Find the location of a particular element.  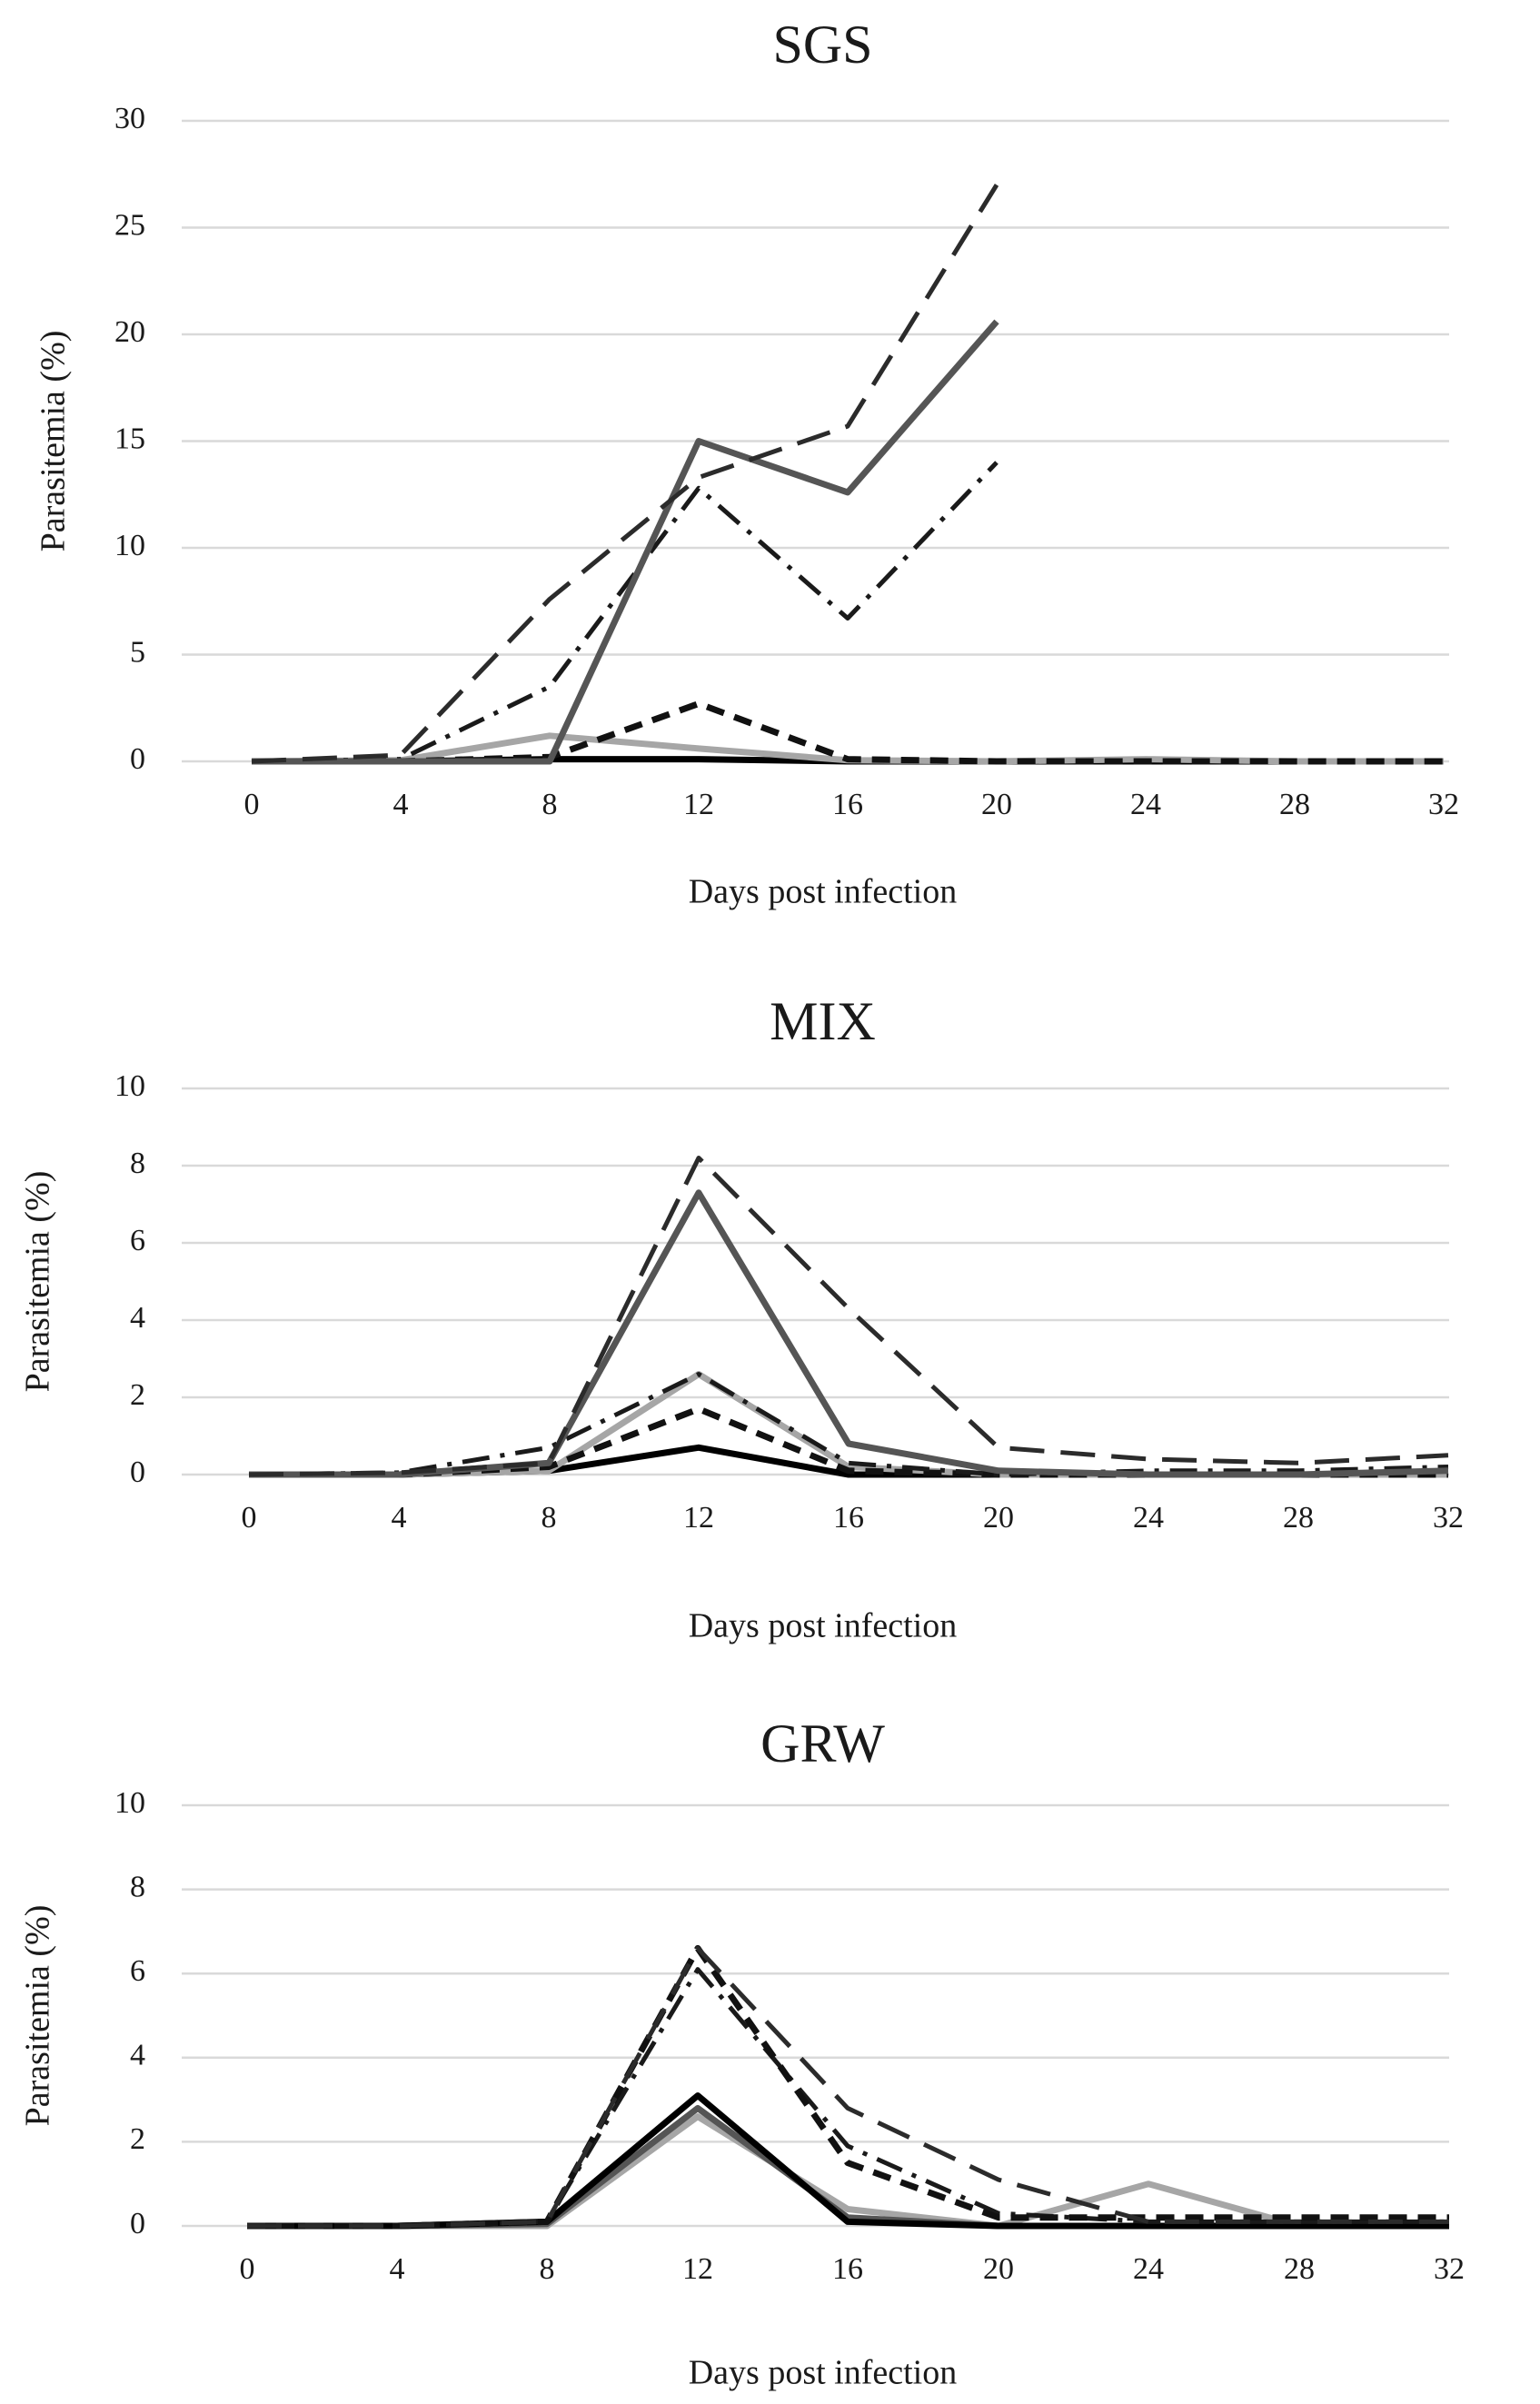

series-line-short-dash-black is located at coordinates (848, 2087).